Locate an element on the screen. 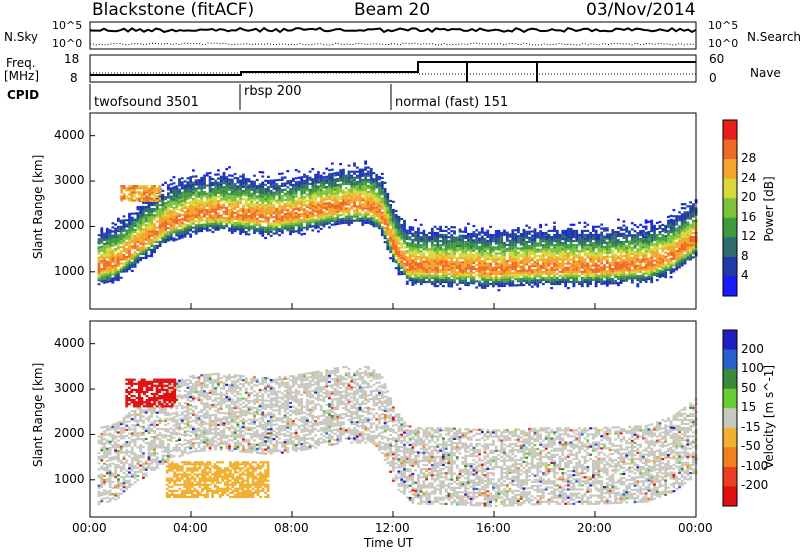 The width and height of the screenshot is (800, 554). power-cell-1935 is located at coordinates (321, 208).